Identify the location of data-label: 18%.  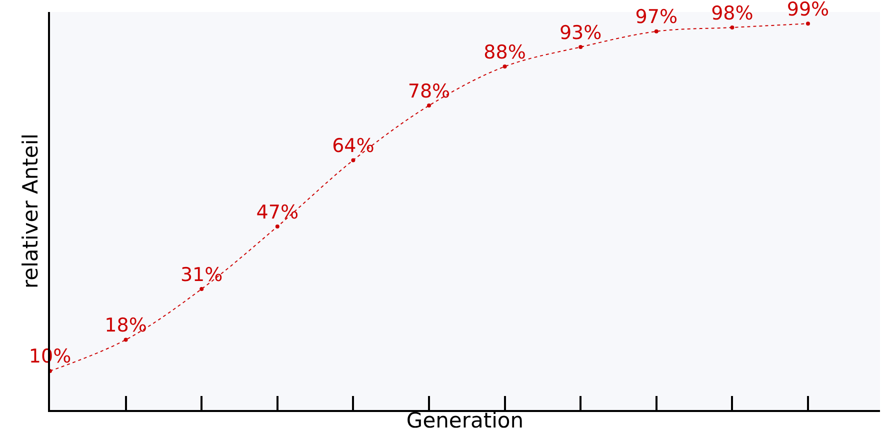
(125, 325).